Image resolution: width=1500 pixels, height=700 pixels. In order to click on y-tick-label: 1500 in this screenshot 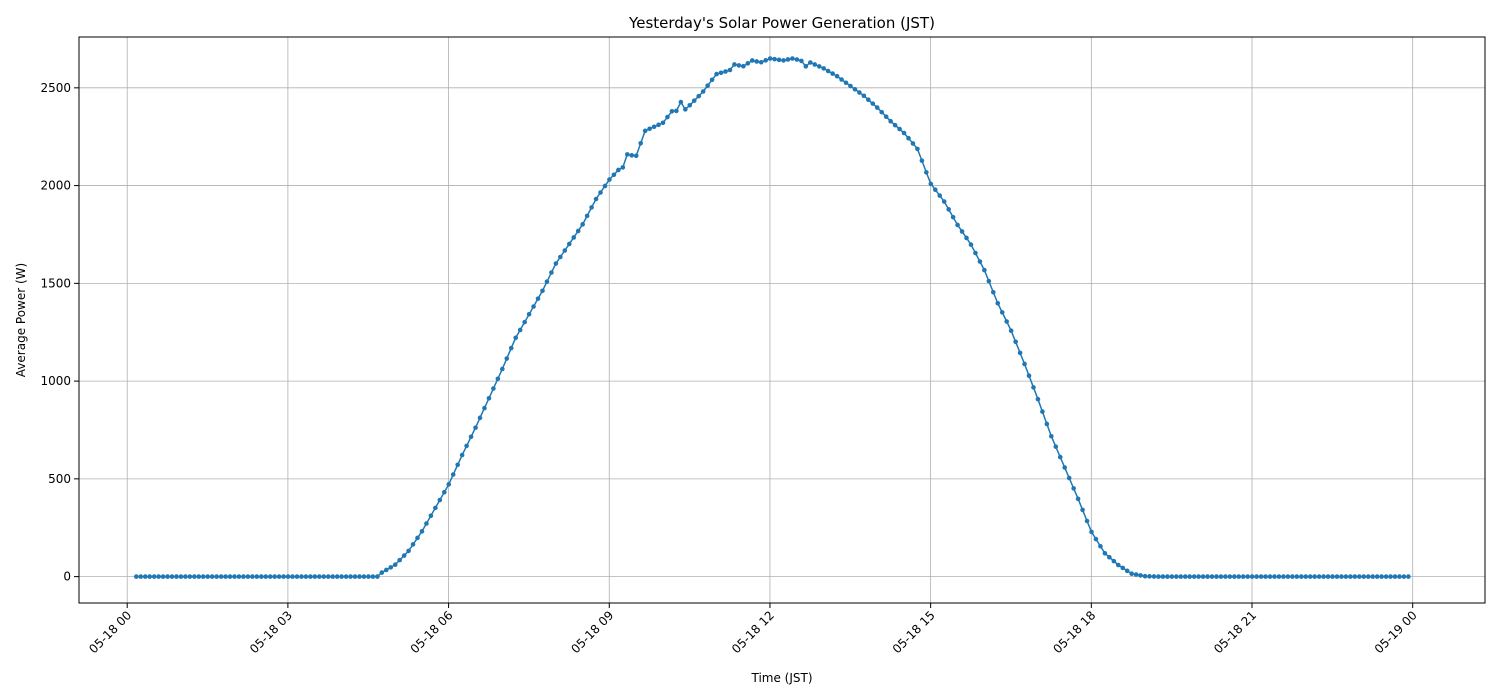, I will do `click(55, 283)`.